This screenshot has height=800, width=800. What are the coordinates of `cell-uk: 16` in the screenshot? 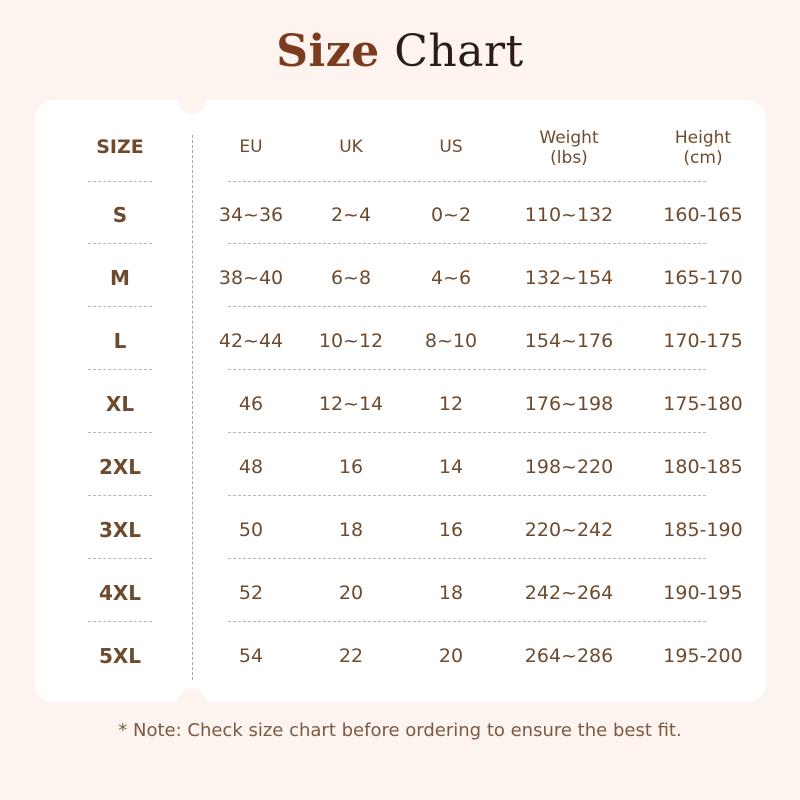 It's located at (351, 467).